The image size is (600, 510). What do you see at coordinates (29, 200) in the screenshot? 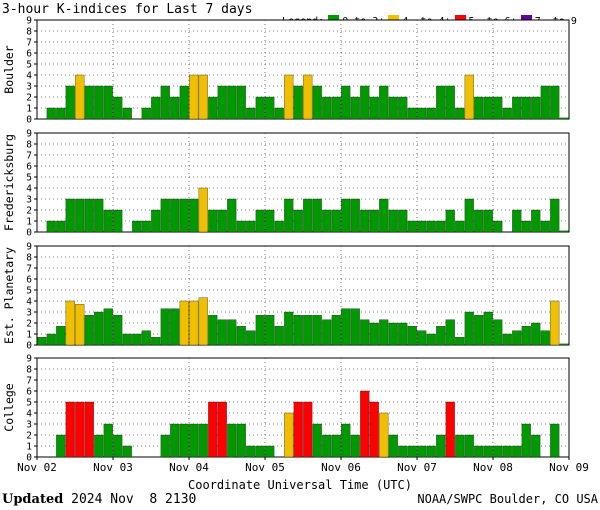
I see `y-tick-label: 3` at bounding box center [29, 200].